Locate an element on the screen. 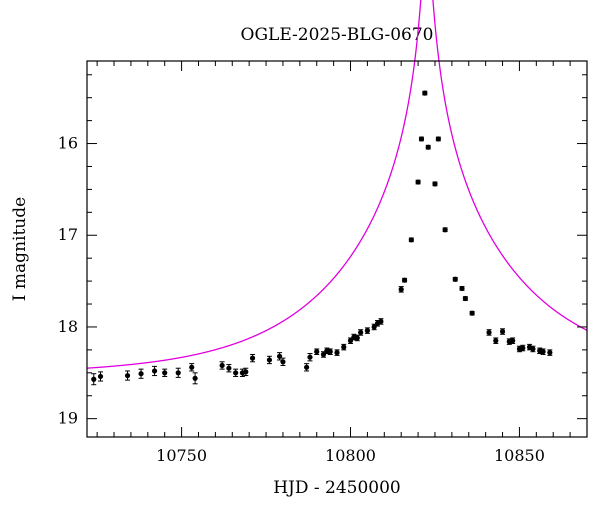 The image size is (600, 512). x-axis-label: HJD - 2450000 is located at coordinates (337, 488).